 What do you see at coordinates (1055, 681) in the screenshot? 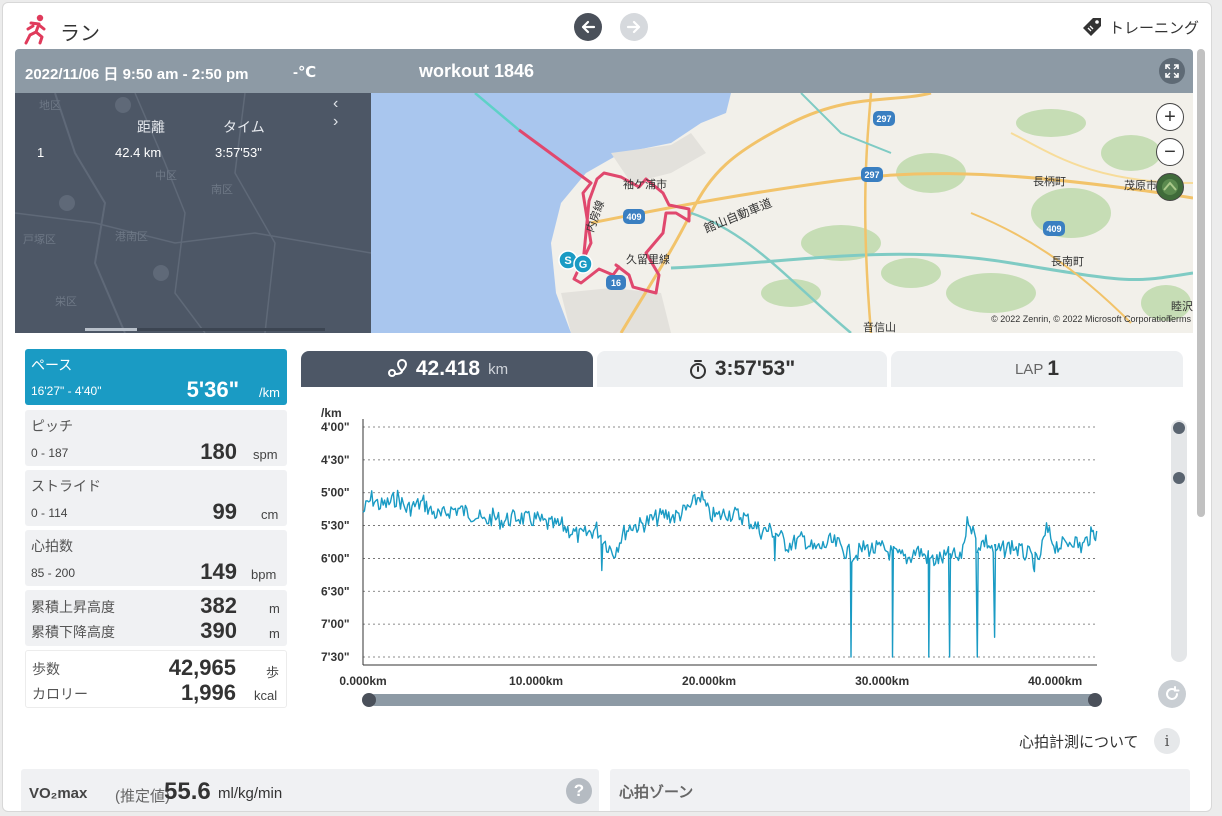
I see `x-tick-label: 40.000km` at bounding box center [1055, 681].